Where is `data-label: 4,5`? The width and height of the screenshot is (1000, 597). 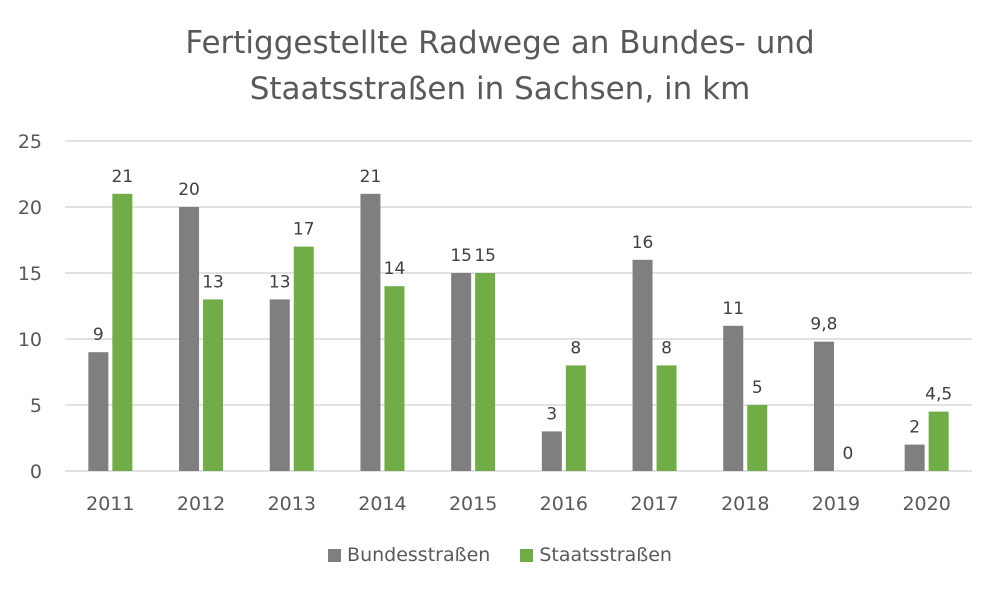 data-label: 4,5 is located at coordinates (938, 395).